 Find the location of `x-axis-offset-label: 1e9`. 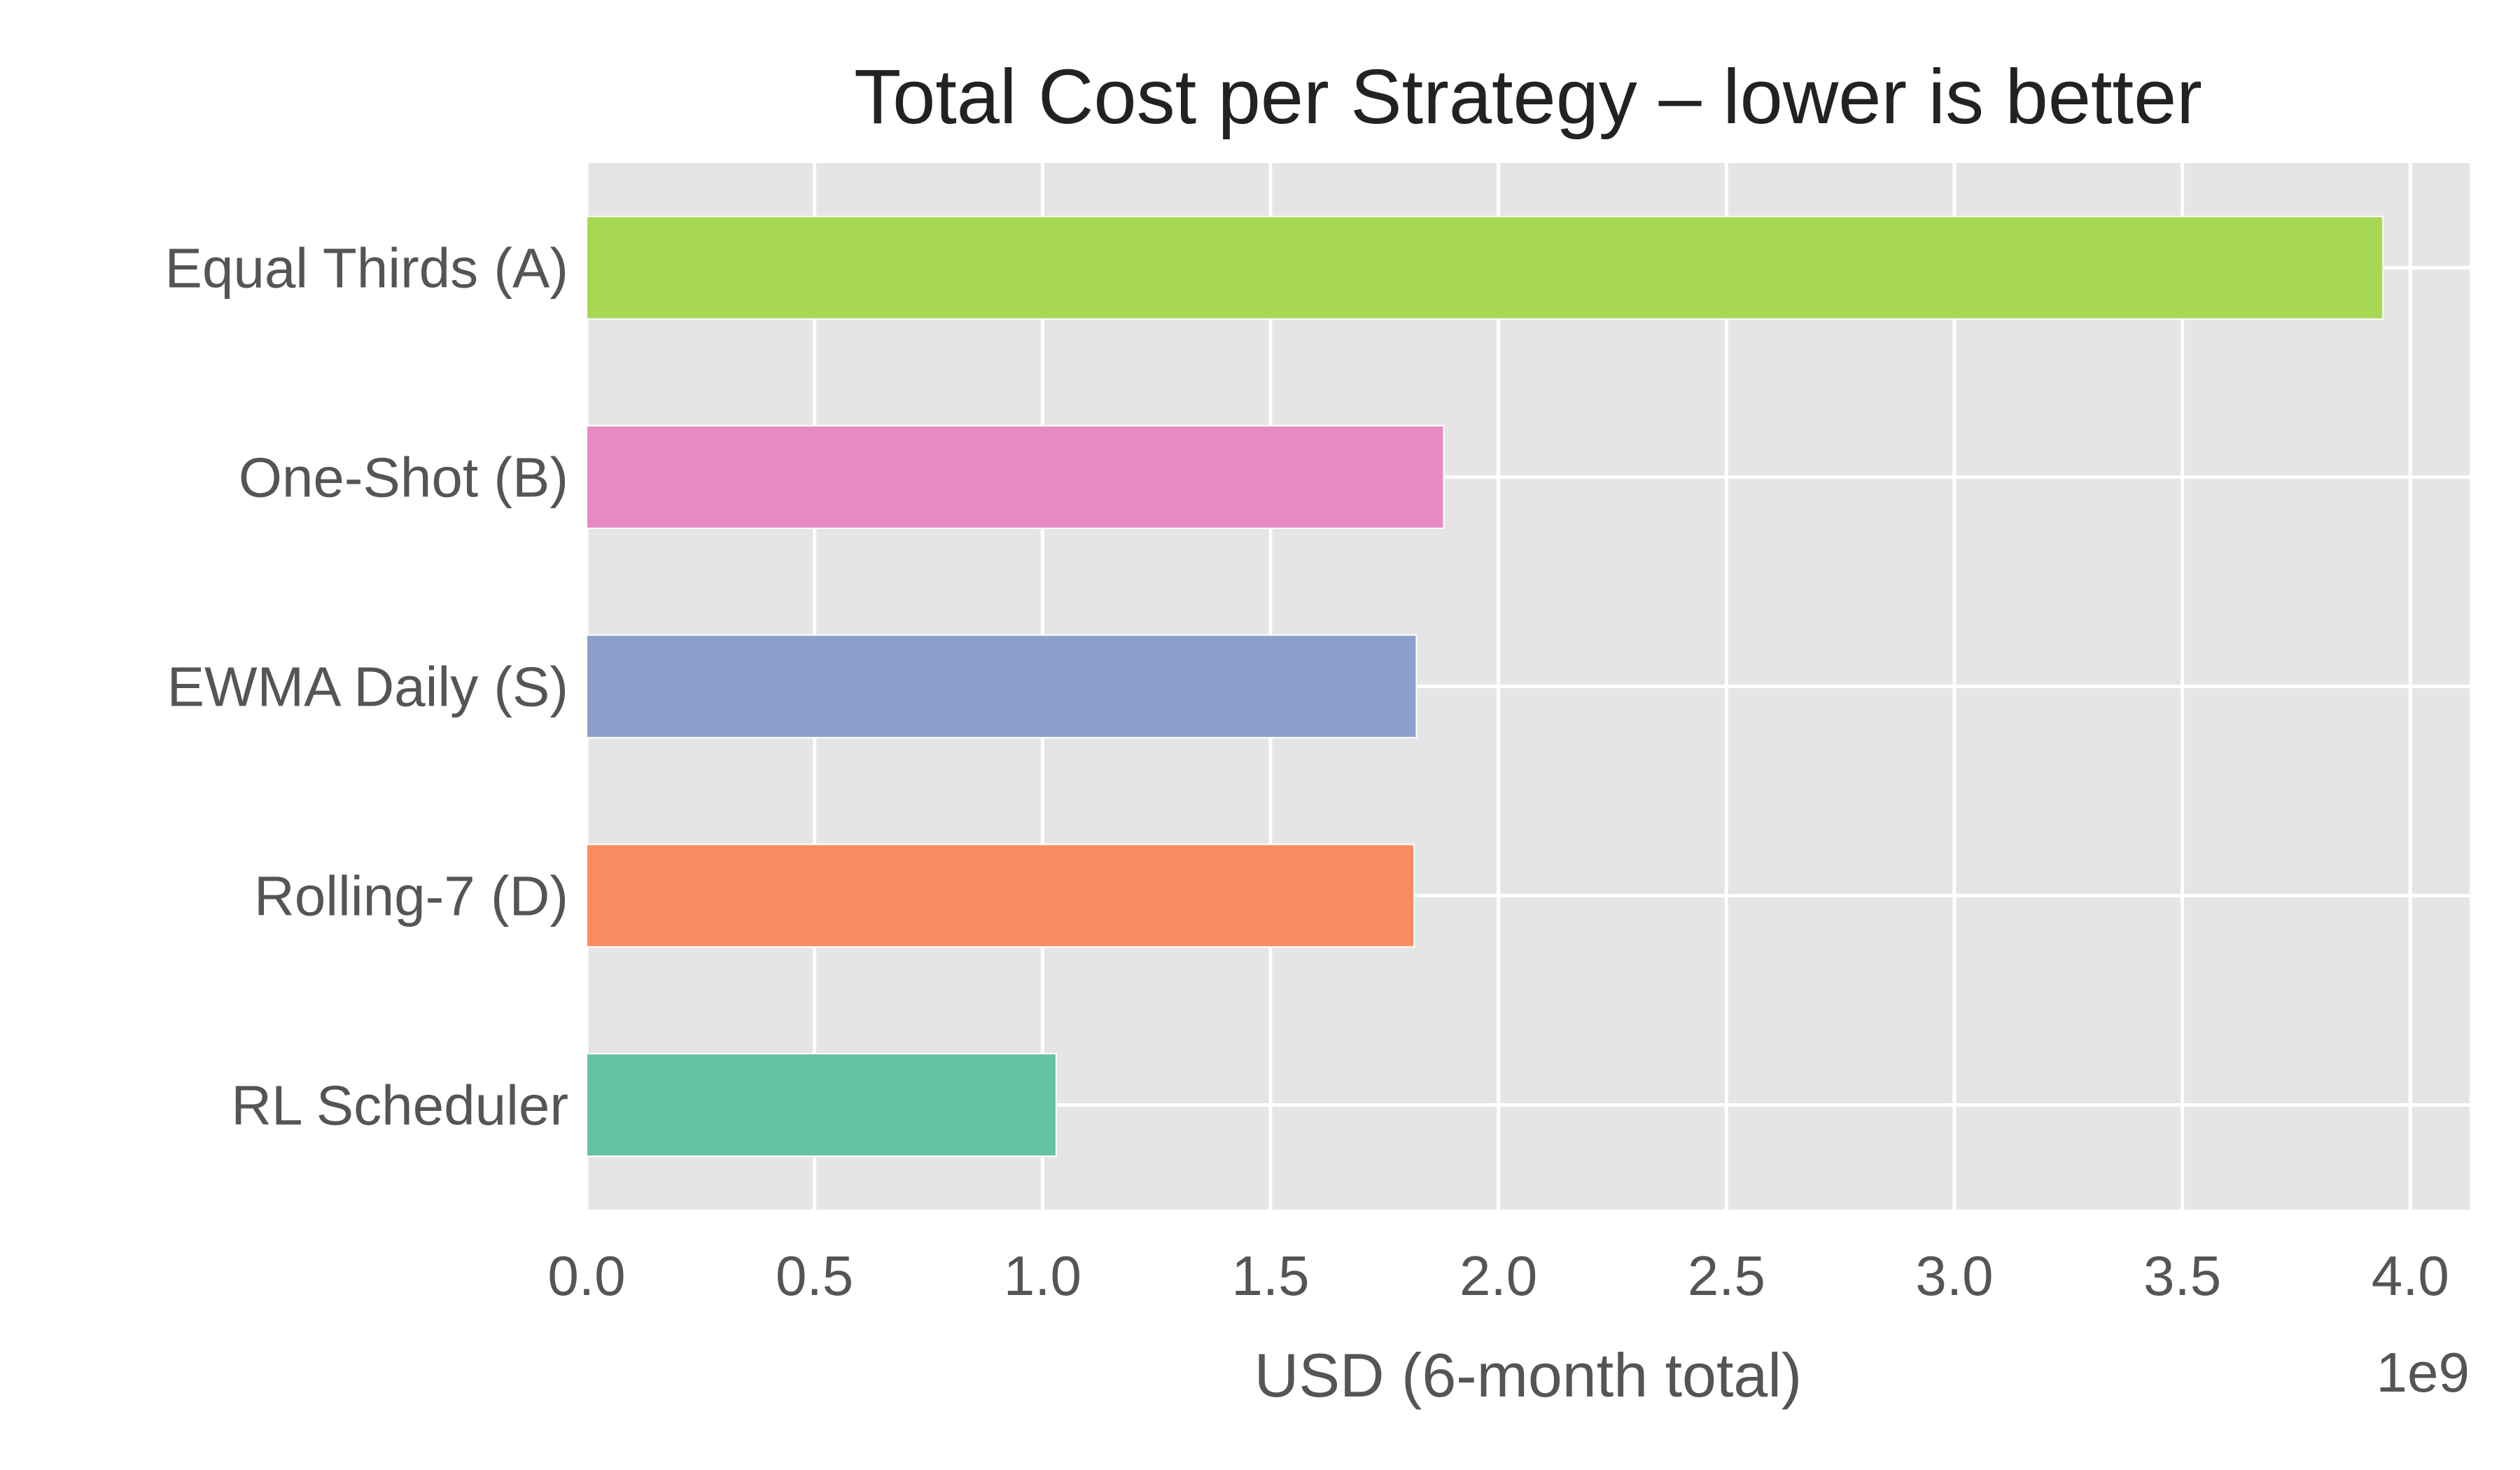

x-axis-offset-label: 1e9 is located at coordinates (2423, 1372).